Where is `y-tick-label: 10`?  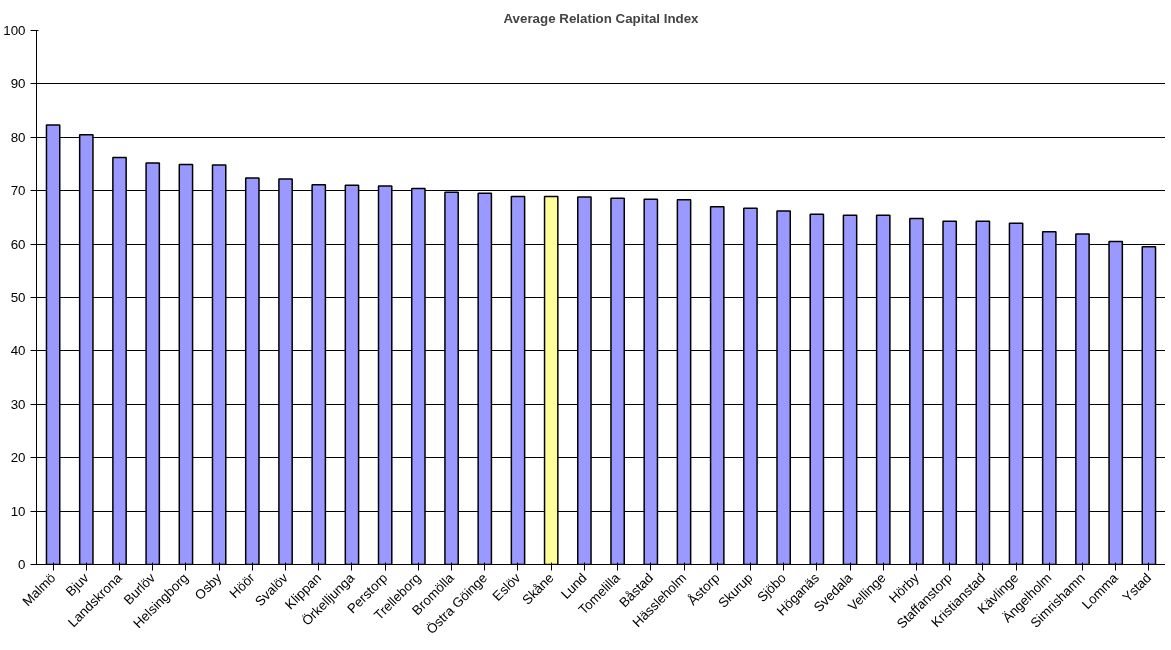
y-tick-label: 10 is located at coordinates (18, 511).